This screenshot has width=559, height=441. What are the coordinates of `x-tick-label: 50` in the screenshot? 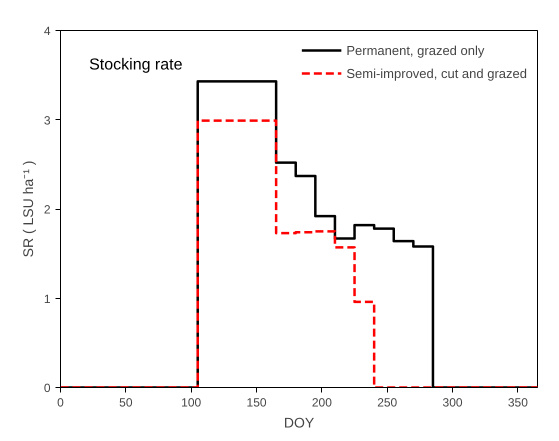 It's located at (126, 403).